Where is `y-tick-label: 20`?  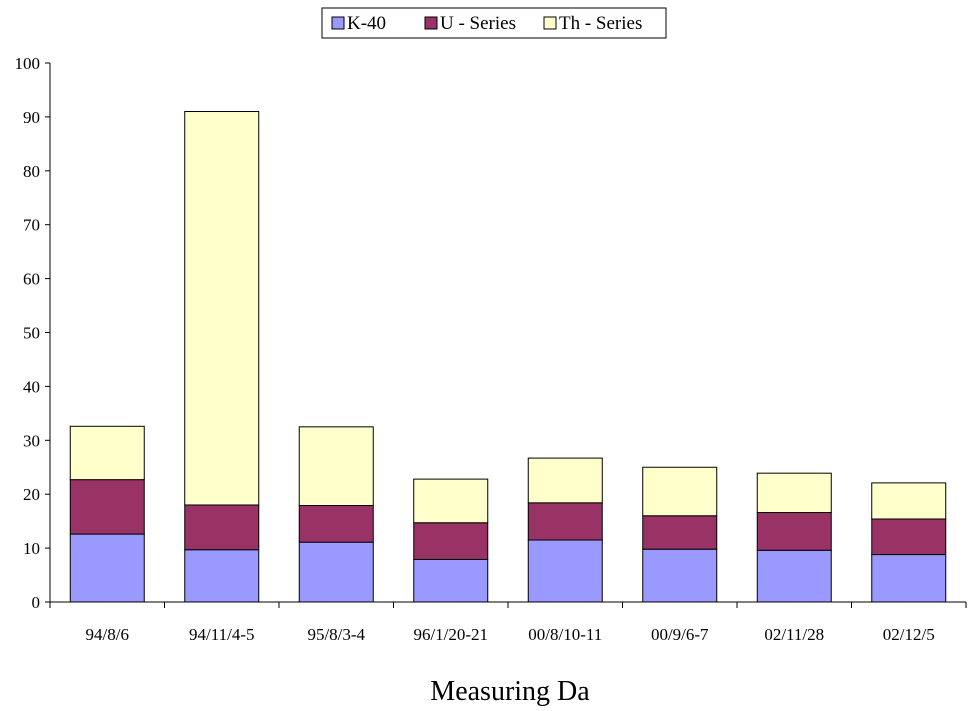 y-tick-label: 20 is located at coordinates (31, 494).